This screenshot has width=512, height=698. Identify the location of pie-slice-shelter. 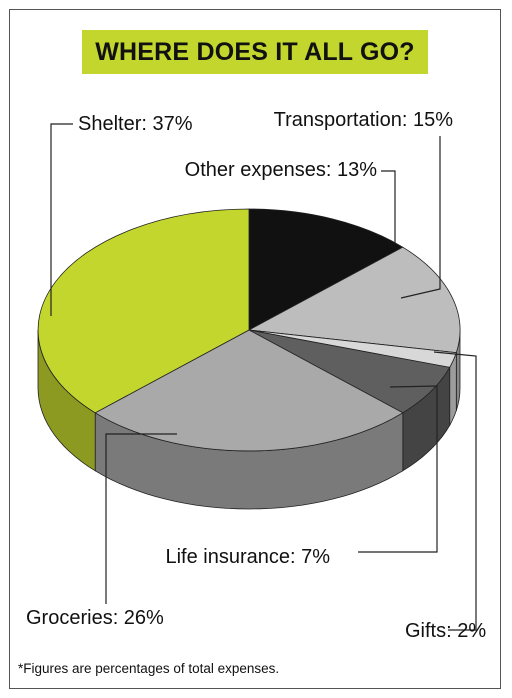
(143, 311).